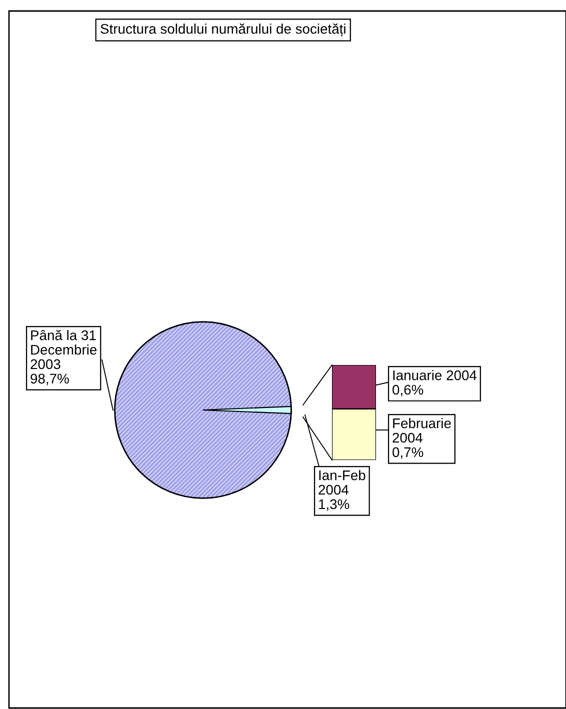 Image resolution: width=566 pixels, height=709 pixels. I want to click on series-label: Februarie 2004, so click(421, 430).